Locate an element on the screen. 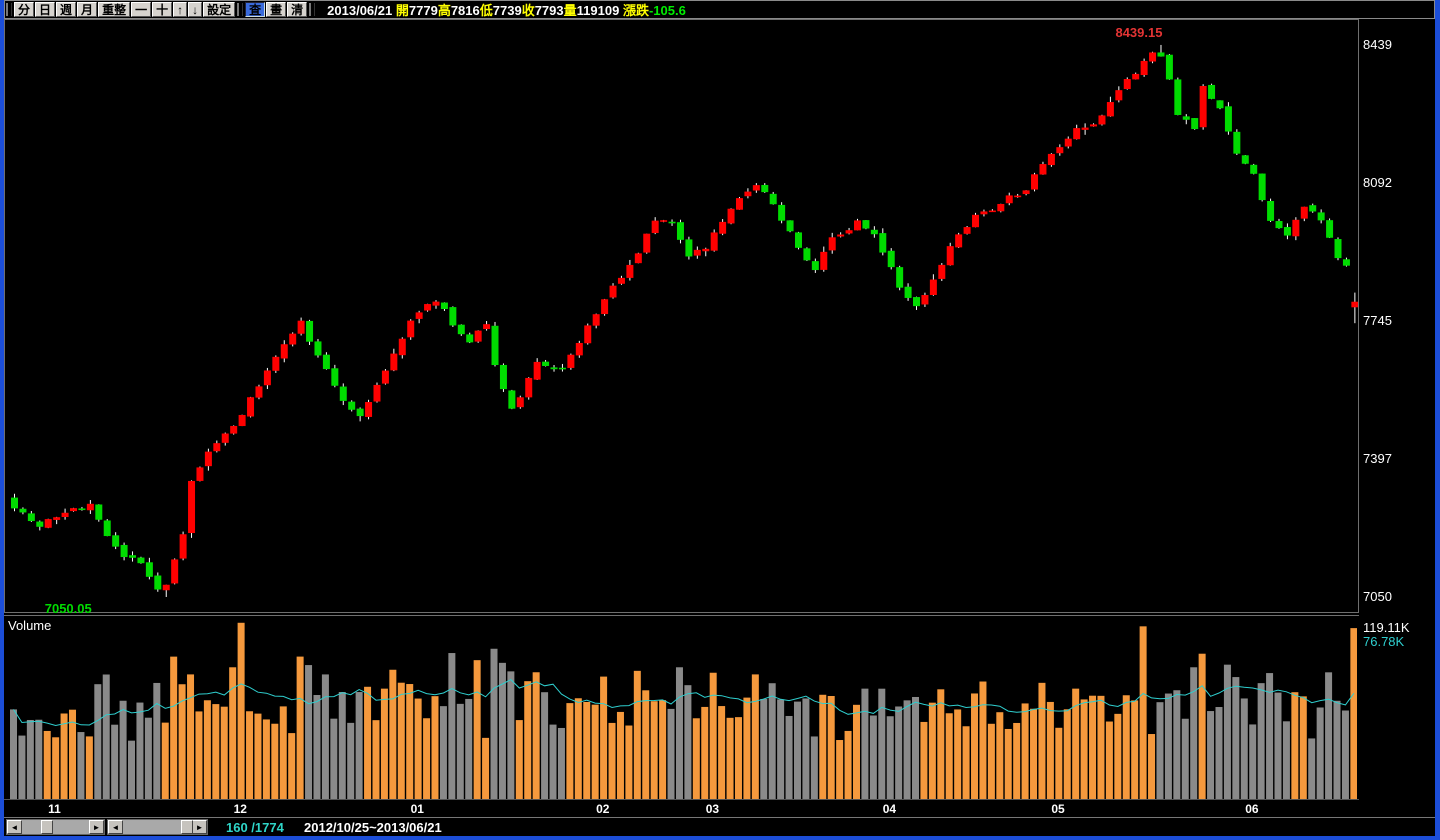 The image size is (1440, 840). toolbar-button-clear: 清 is located at coordinates (297, 9).